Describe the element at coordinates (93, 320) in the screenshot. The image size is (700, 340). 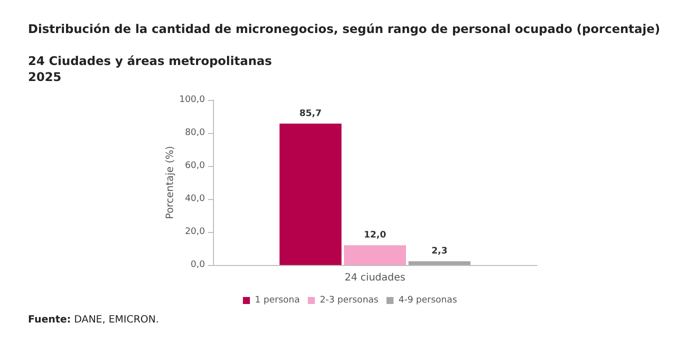
I see `source-note: Fuente: DANE, EMICRON.` at that location.